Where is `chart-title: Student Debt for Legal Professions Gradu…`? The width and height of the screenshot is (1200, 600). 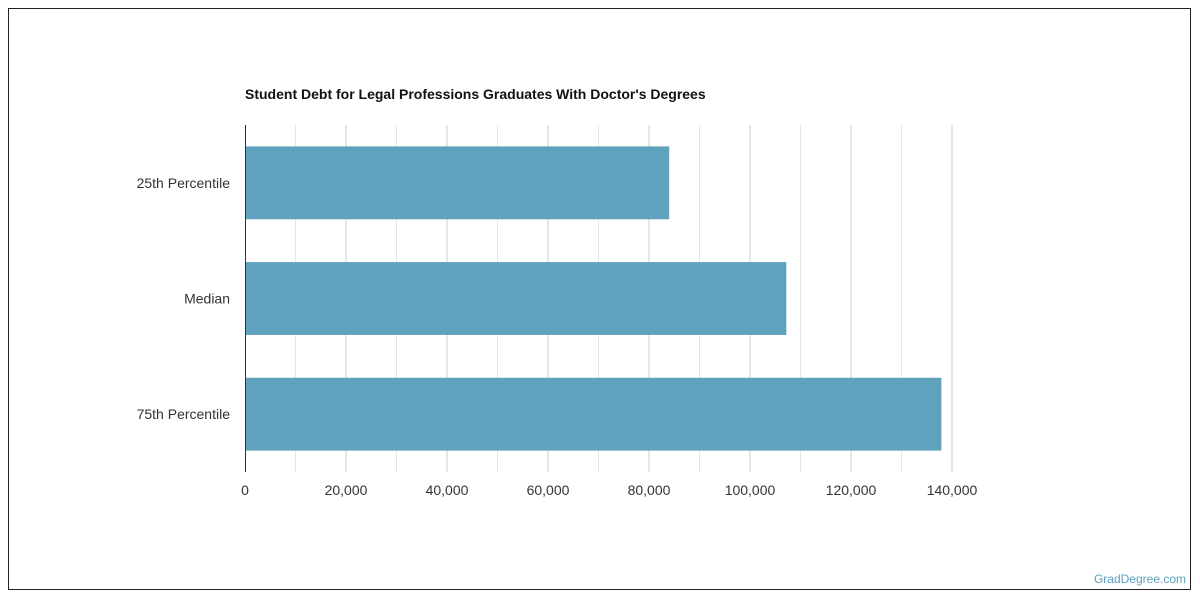
chart-title: Student Debt for Legal Professions Gradu… is located at coordinates (475, 94).